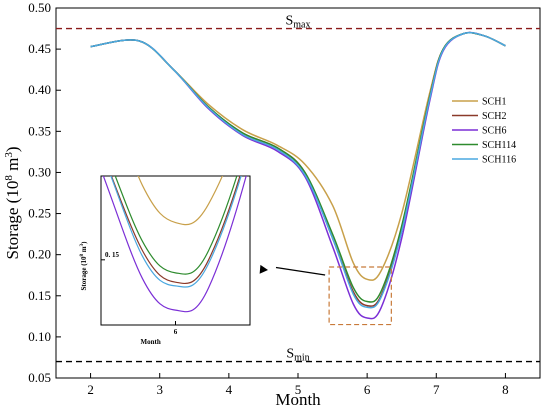  I want to click on y-tick-label: 0.30, so click(39, 171).